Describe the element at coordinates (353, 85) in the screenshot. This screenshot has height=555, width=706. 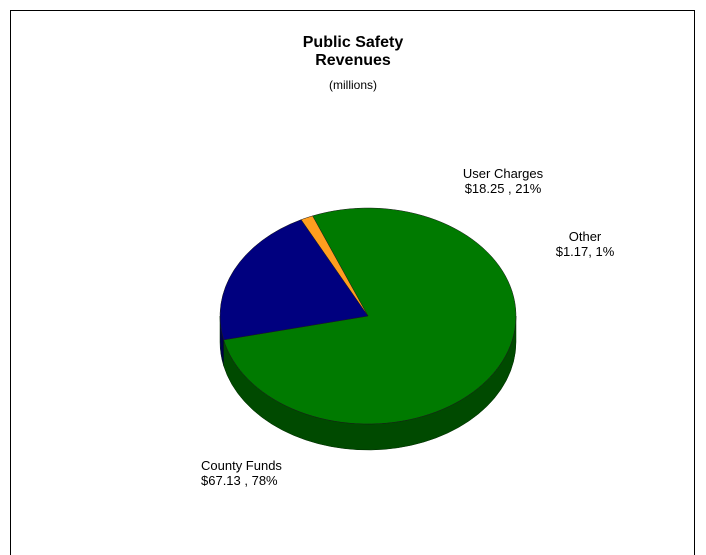
I see `chart-subtitle: (millions)` at that location.